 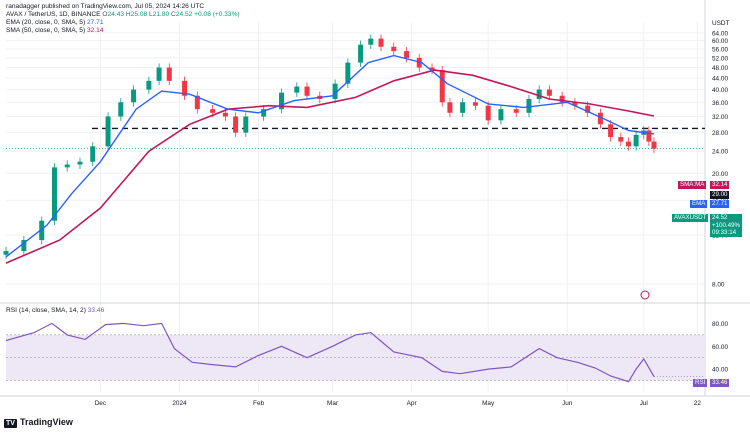 What do you see at coordinates (161, 14) in the screenshot?
I see `low-value: 21.80` at bounding box center [161, 14].